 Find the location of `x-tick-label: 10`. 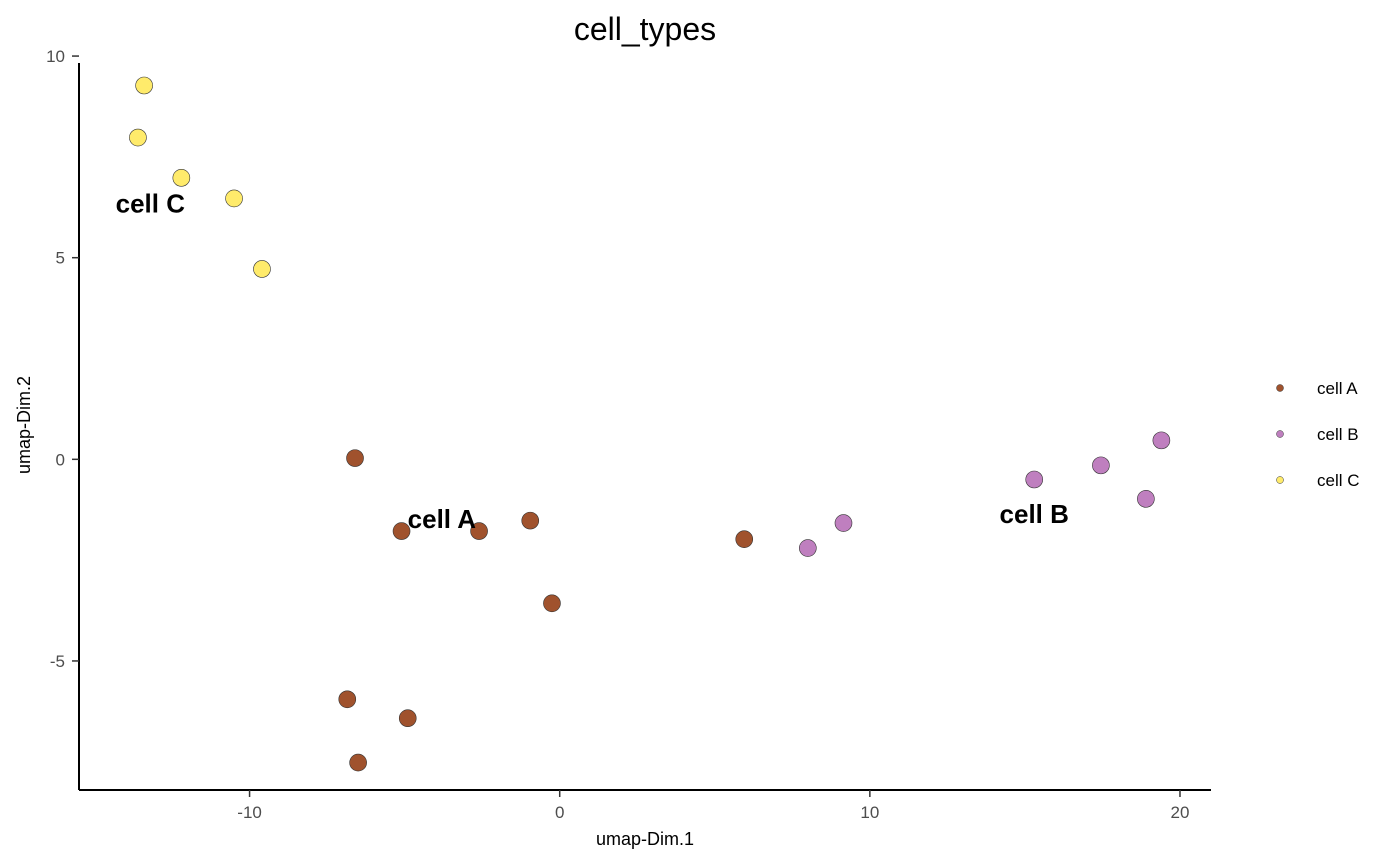

x-tick-label: 10 is located at coordinates (869, 812).